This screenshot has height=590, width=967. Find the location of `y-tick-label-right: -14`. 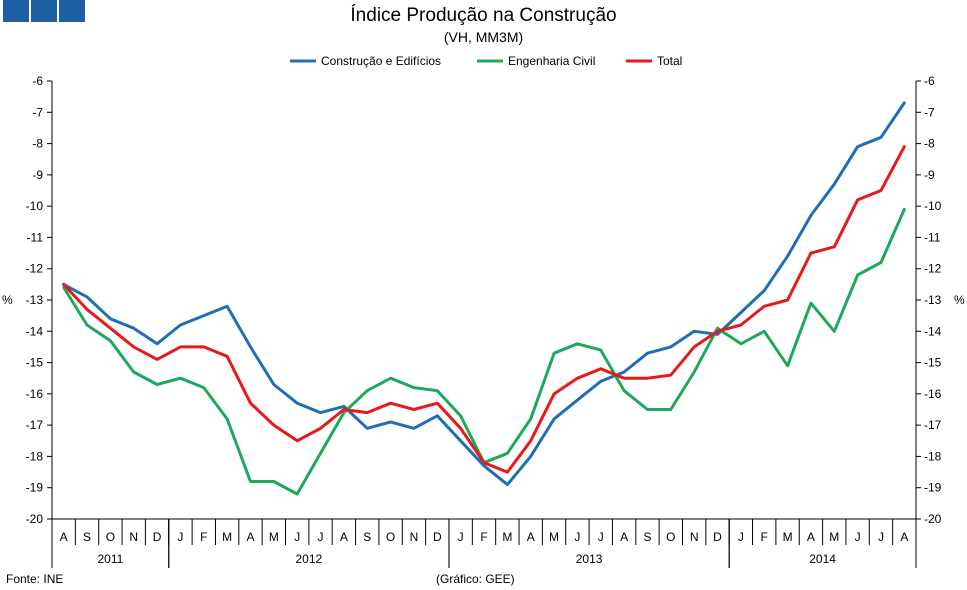

y-tick-label-right: -14 is located at coordinates (933, 331).